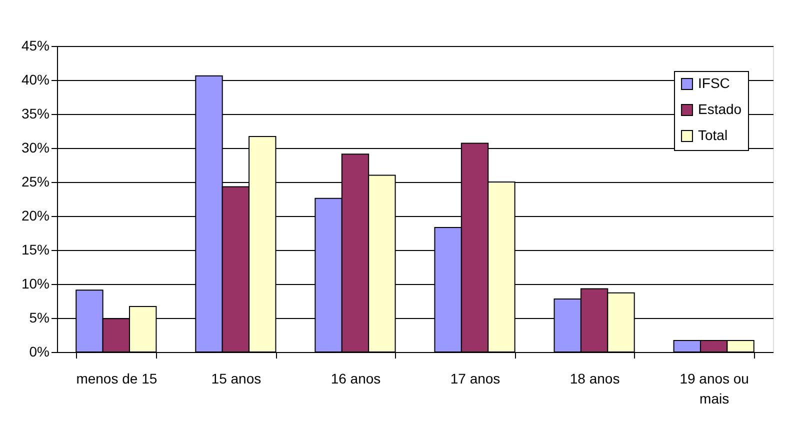  Describe the element at coordinates (714, 83) in the screenshot. I see `legend-label: IFSC` at that location.